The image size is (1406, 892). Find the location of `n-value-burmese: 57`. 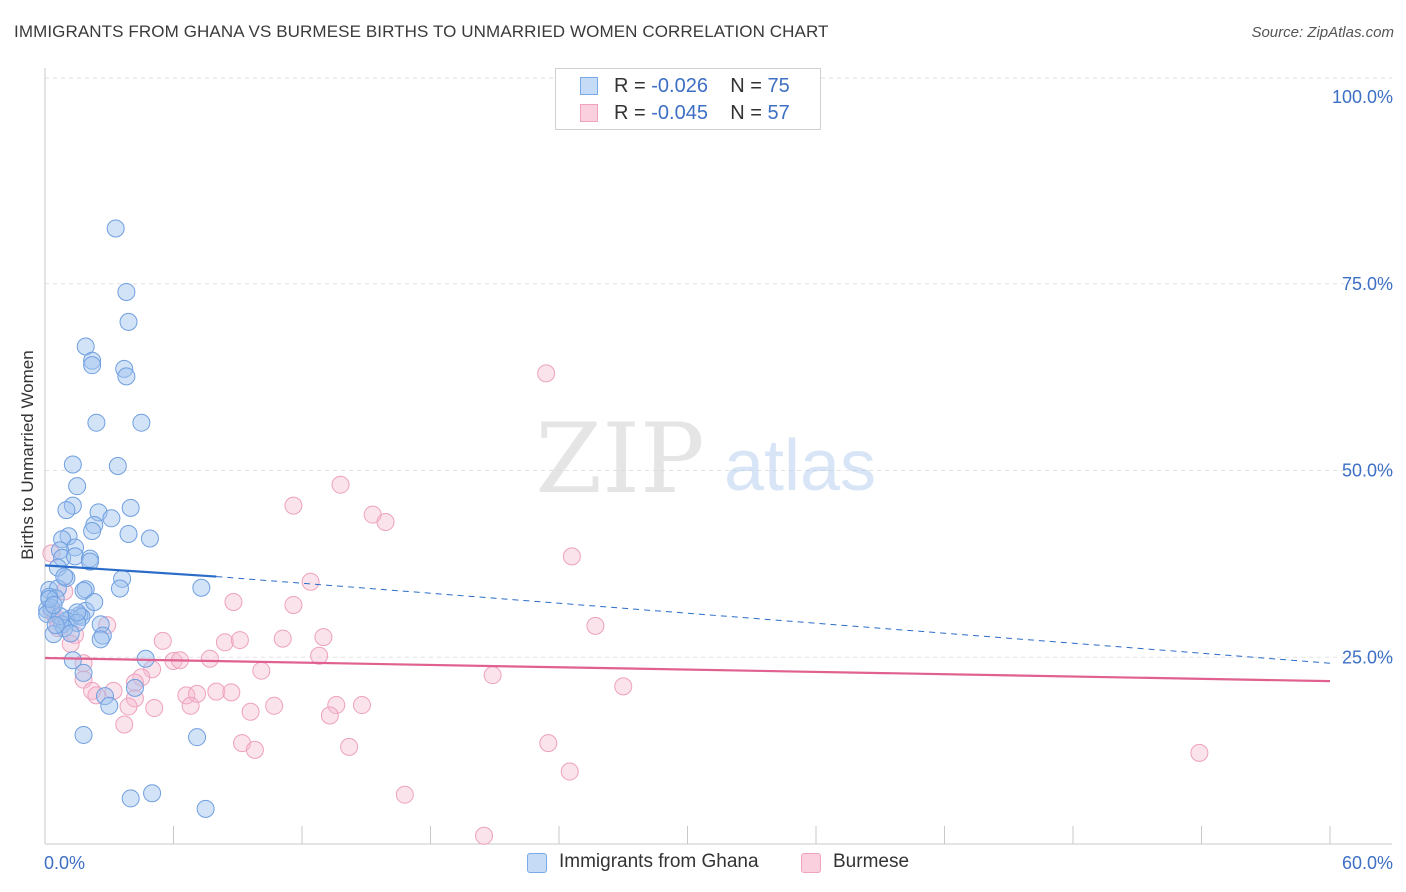

n-value-burmese: 57 is located at coordinates (778, 113).